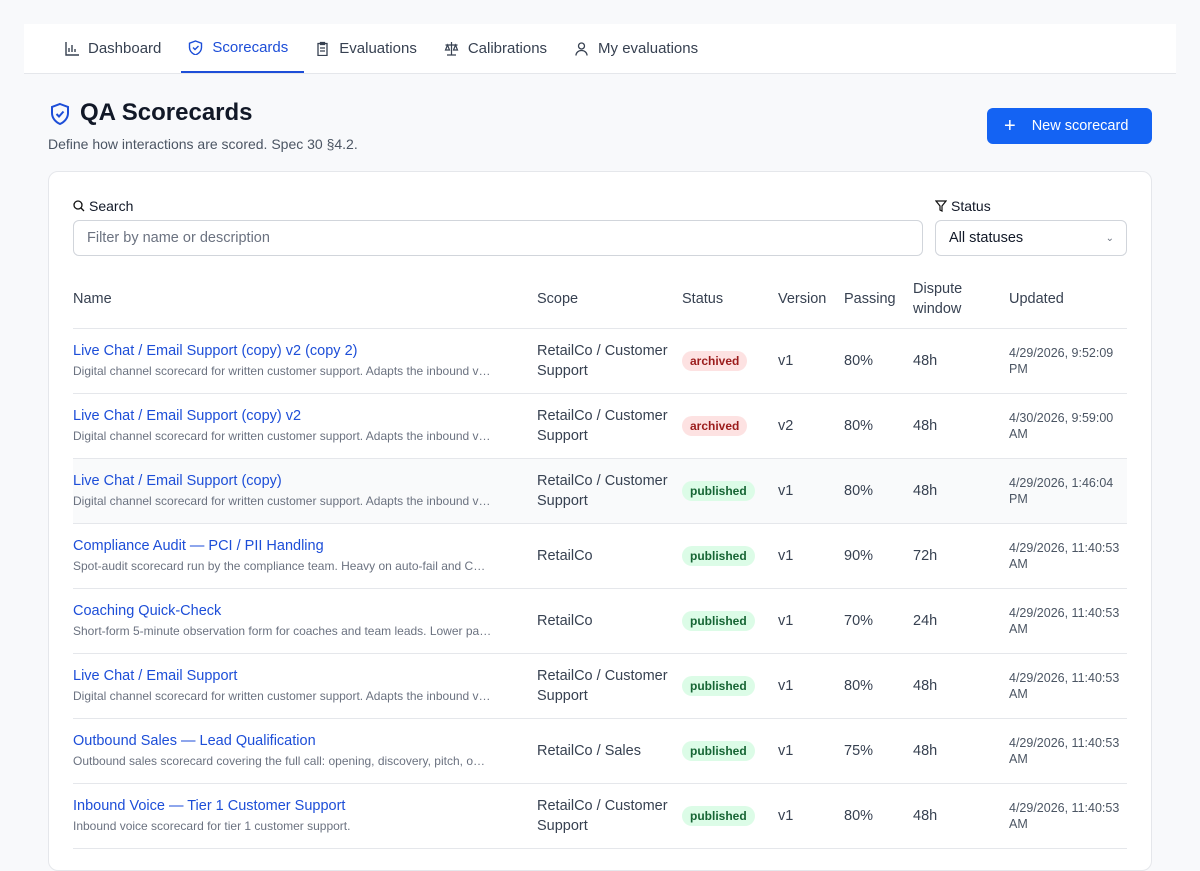 The image size is (1200, 871). What do you see at coordinates (1061, 425) in the screenshot?
I see `updated-time: 4/30/2026, 9:59:00 AM` at bounding box center [1061, 425].